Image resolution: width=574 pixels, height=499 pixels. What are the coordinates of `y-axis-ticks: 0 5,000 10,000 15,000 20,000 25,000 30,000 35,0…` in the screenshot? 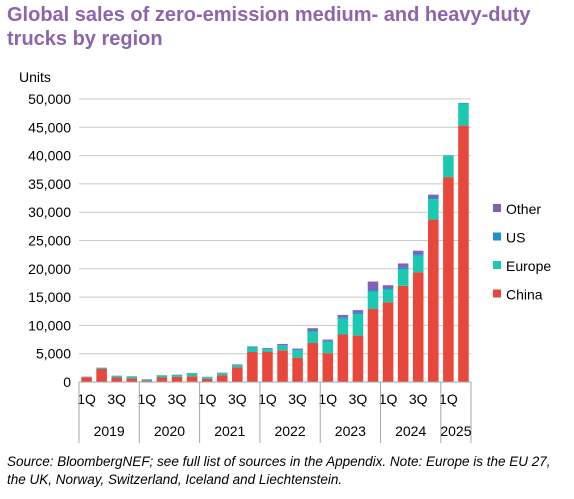 It's located at (49, 240).